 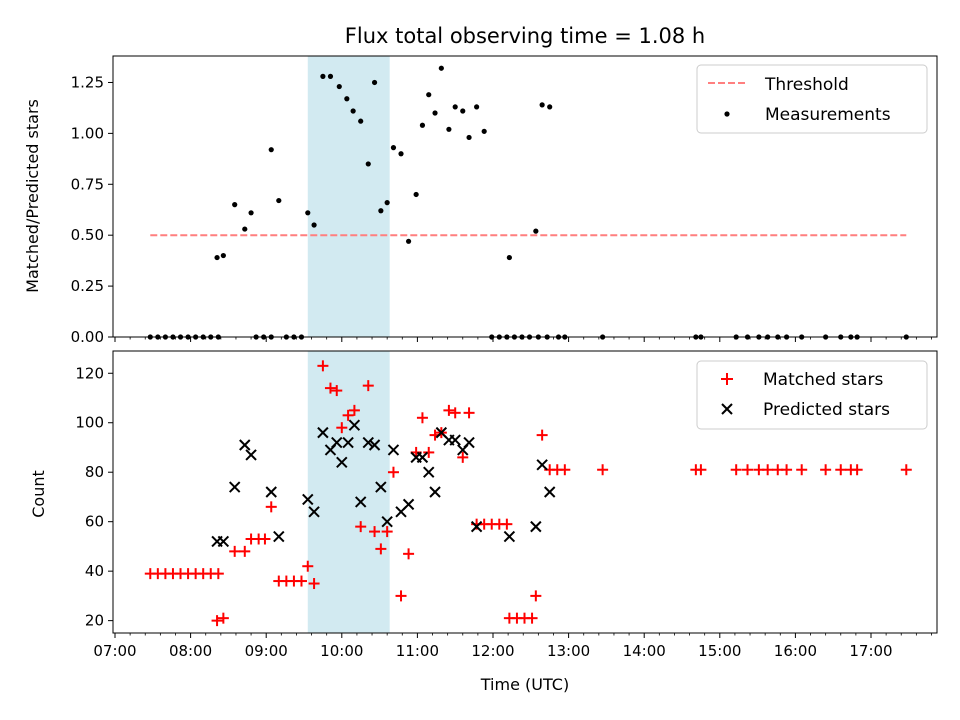 What do you see at coordinates (812, 395) in the screenshot?
I see `bottom-legend-box` at bounding box center [812, 395].